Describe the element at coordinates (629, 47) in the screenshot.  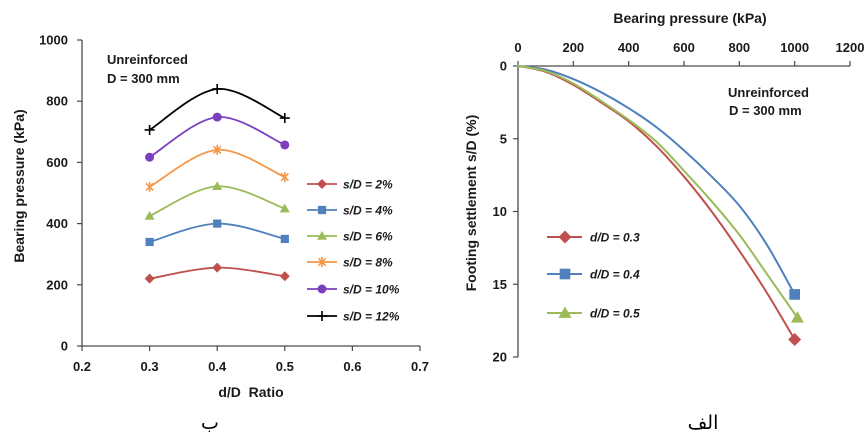
I see `right-x-tick-label-400: 400` at that location.